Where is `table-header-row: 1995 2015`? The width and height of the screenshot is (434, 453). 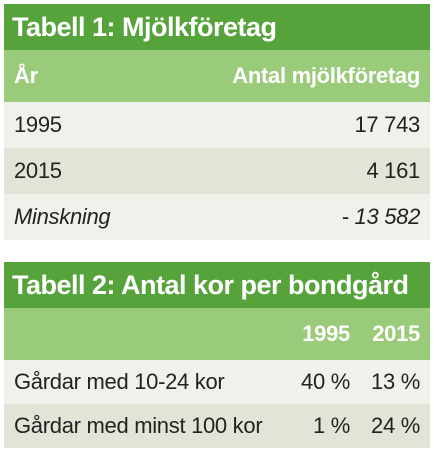
table-header-row: 1995 2015 is located at coordinates (217, 334).